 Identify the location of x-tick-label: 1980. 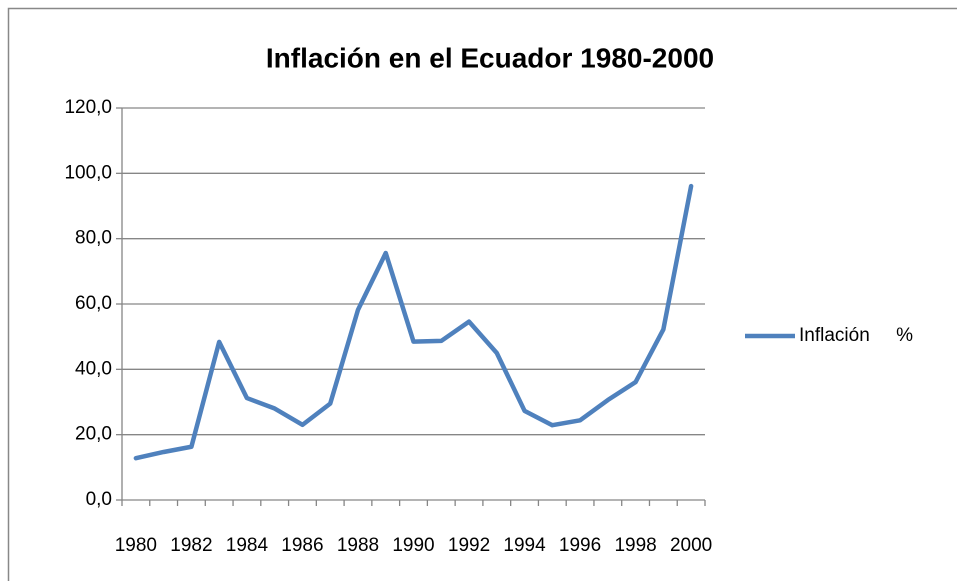
(136, 545).